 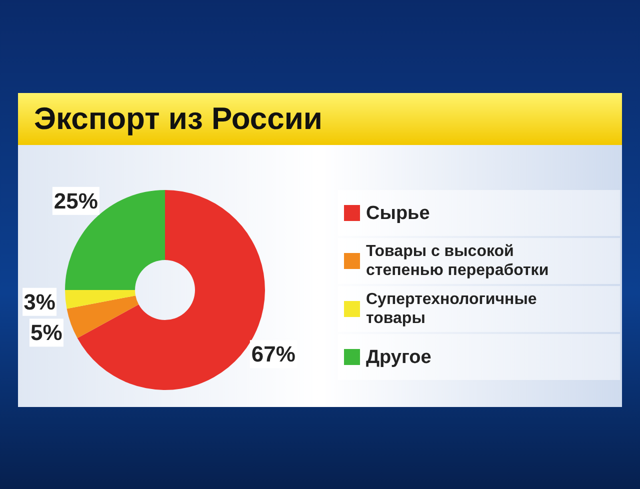 I want to click on legend-label: Сырье, so click(x=397, y=214).